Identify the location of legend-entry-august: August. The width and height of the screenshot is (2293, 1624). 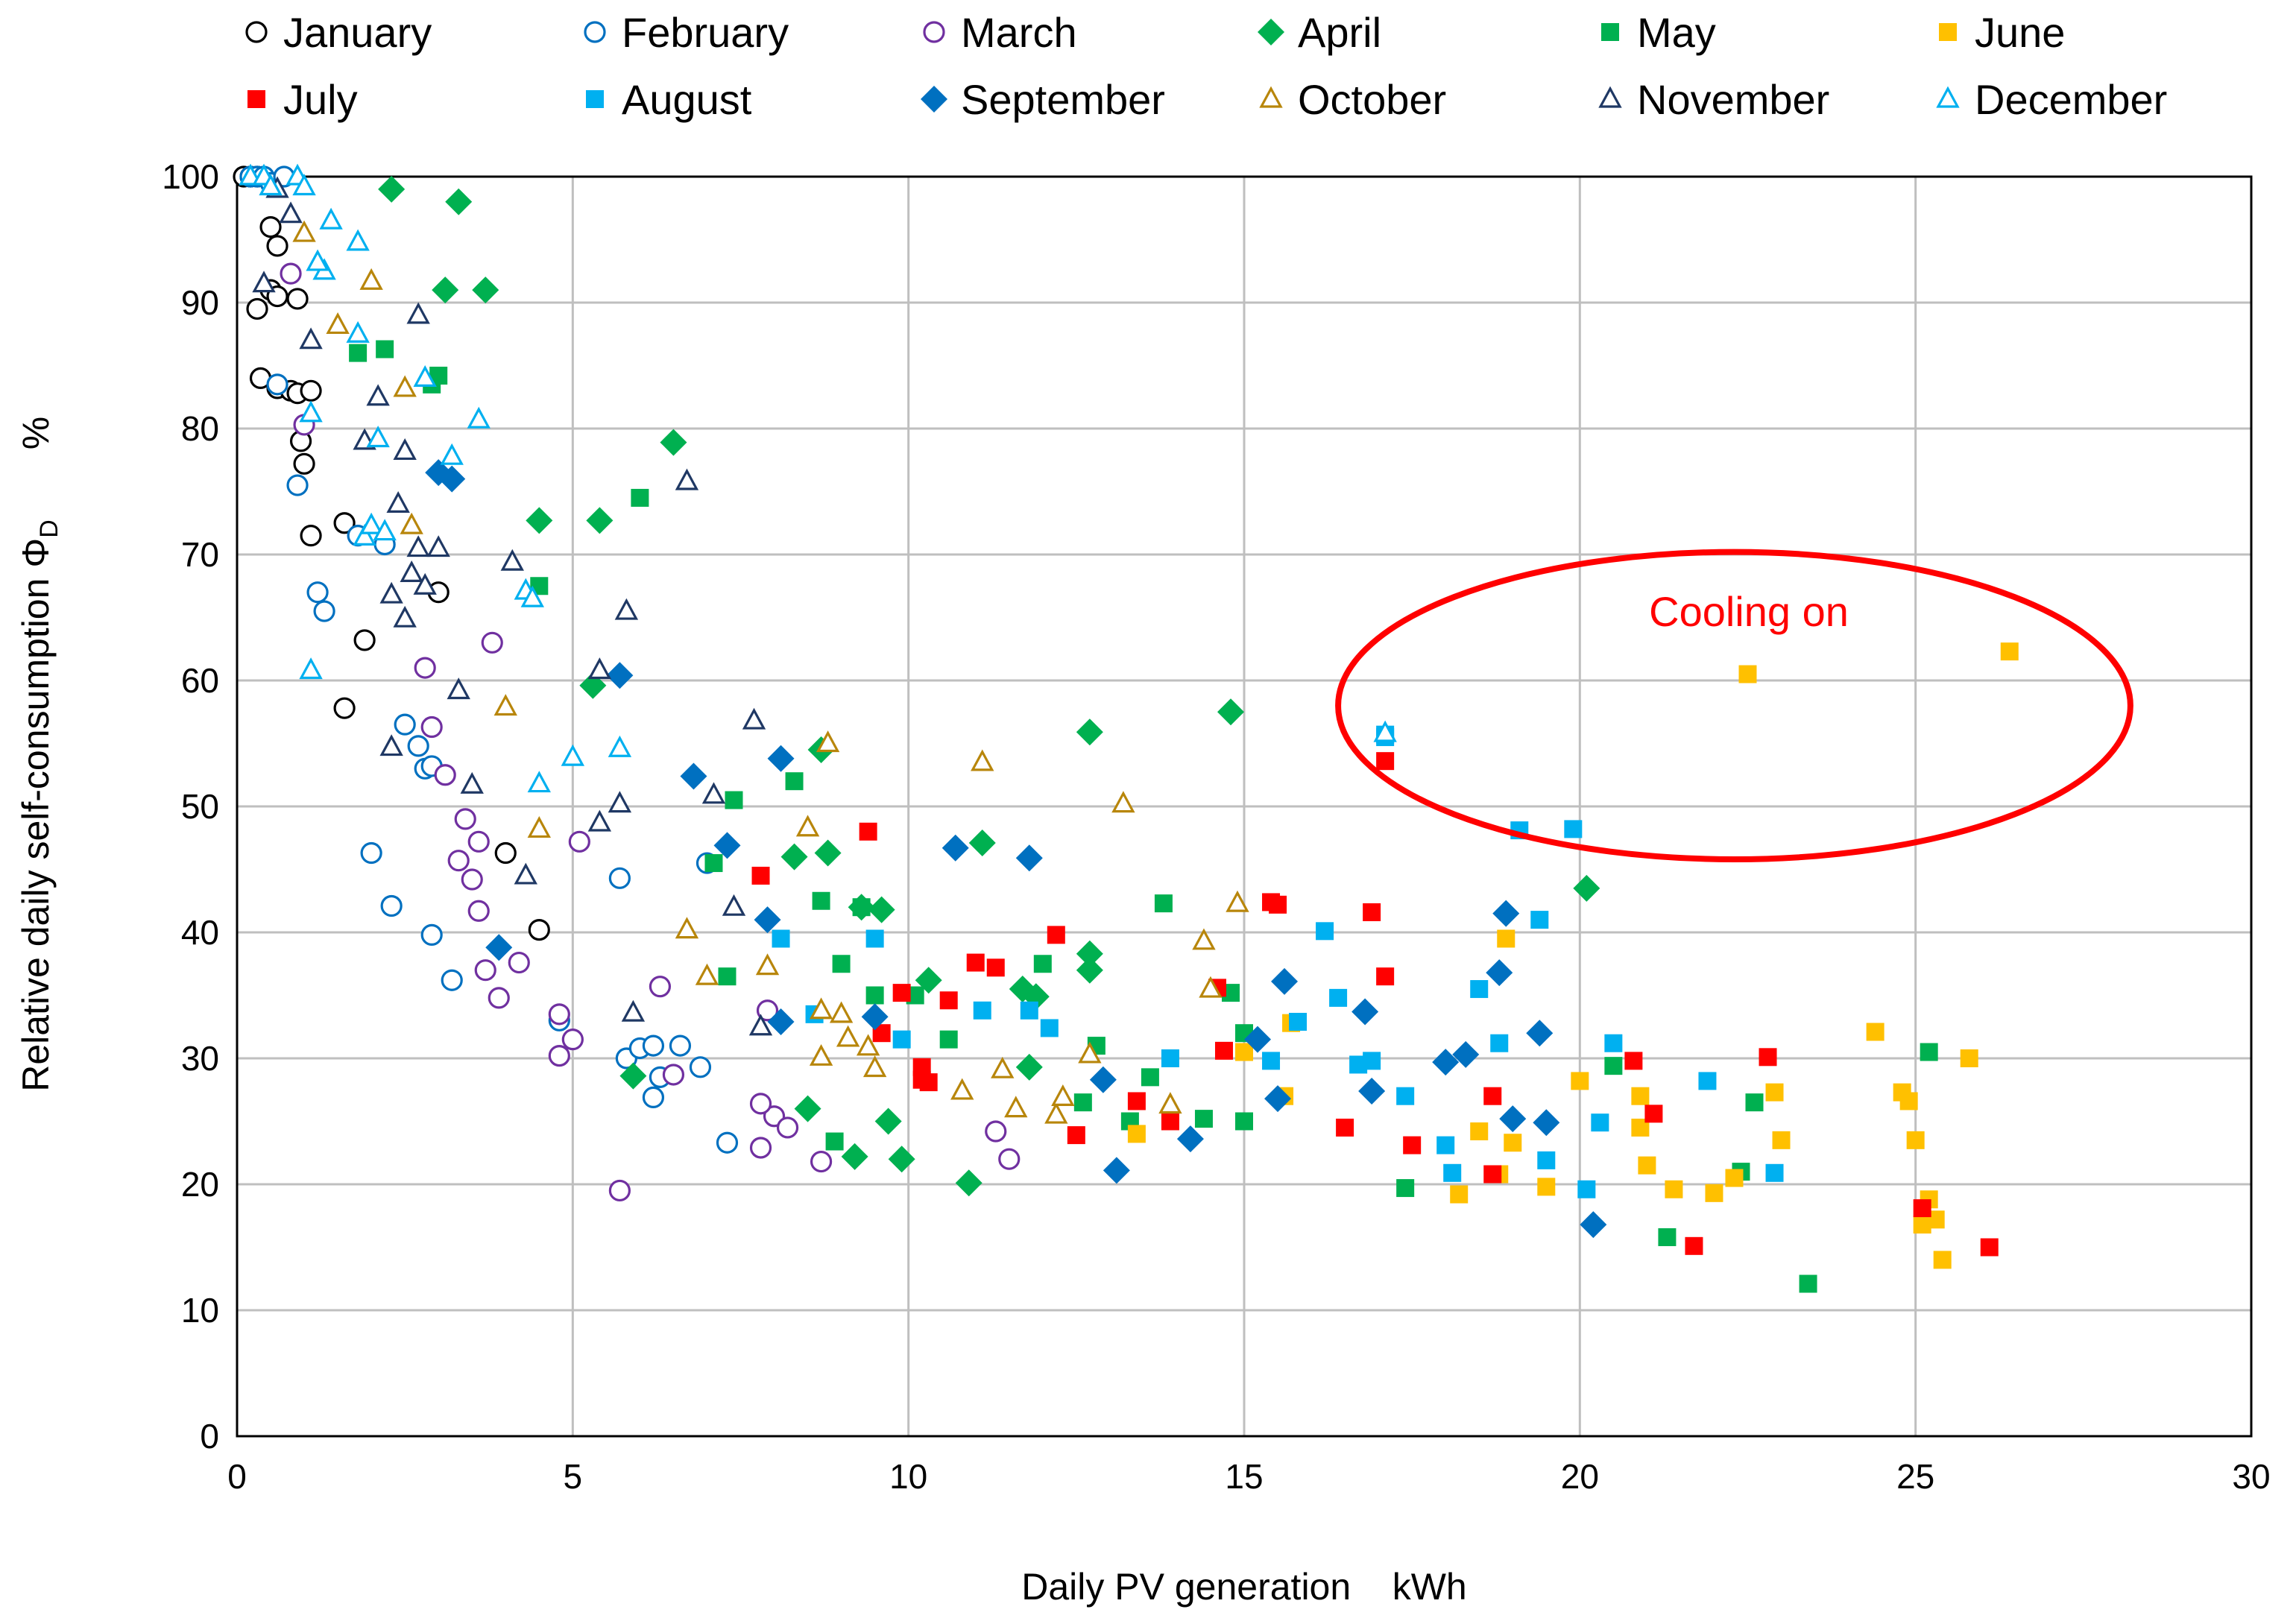
(669, 99).